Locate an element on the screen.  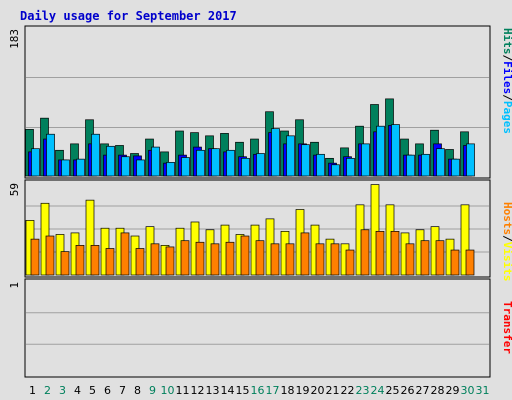
x-tick-label: 18 is located at coordinates (288, 390).